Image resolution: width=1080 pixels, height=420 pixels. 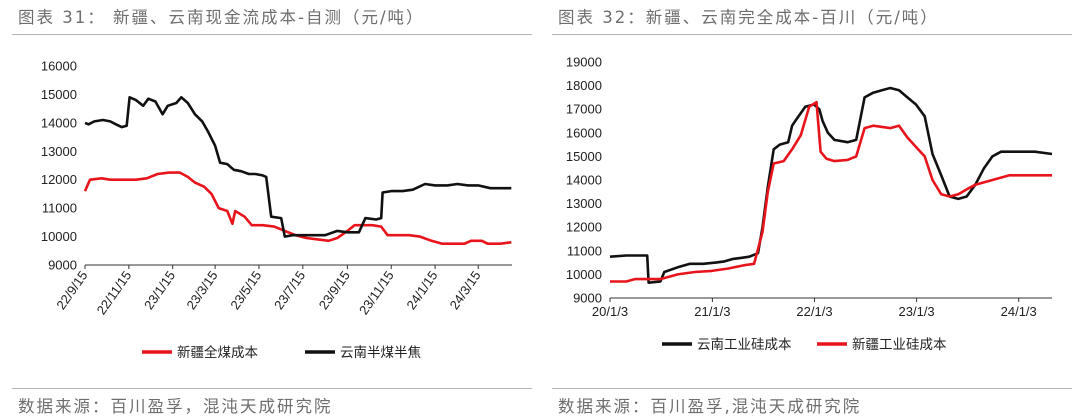 What do you see at coordinates (245, 290) in the screenshot?
I see `x-tick-label: 23/5/15` at bounding box center [245, 290].